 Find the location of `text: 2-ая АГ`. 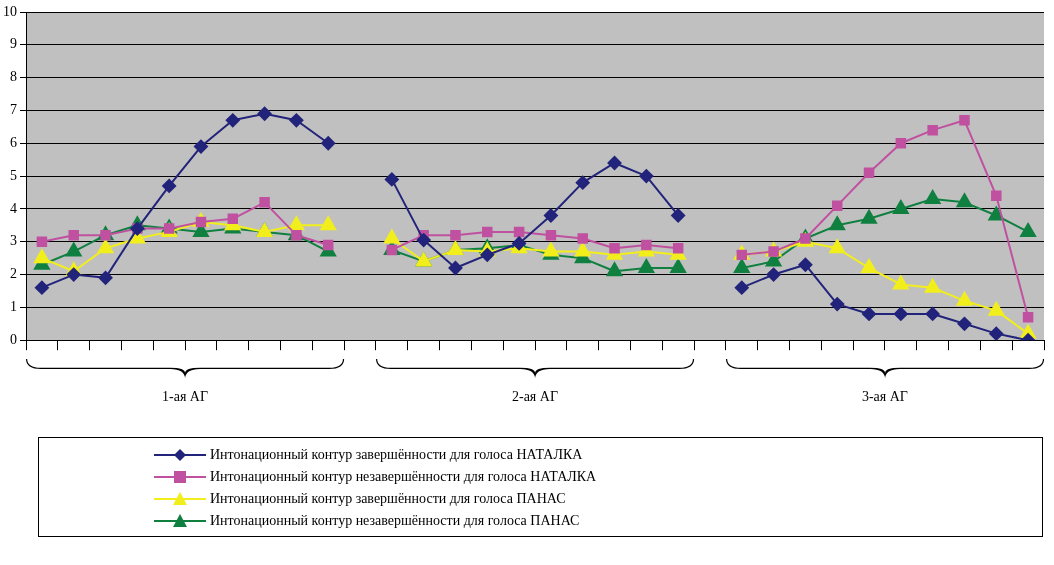

text: 2-ая АГ is located at coordinates (535, 396).